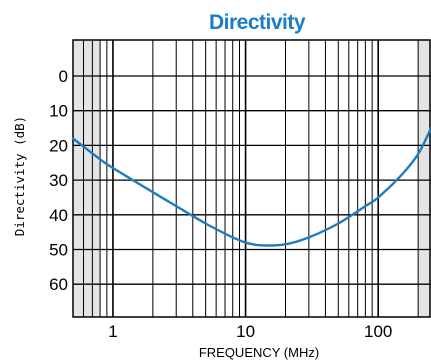 Image resolution: width=431 pixels, height=363 pixels. Describe the element at coordinates (58, 250) in the screenshot. I see `y-tick-label: 50` at that location.